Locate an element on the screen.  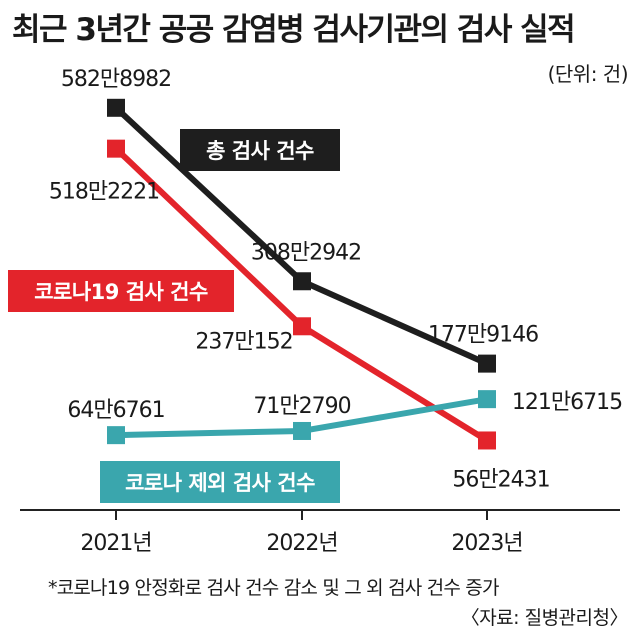
data-label-total-2: 177만9146 is located at coordinates (483, 335).